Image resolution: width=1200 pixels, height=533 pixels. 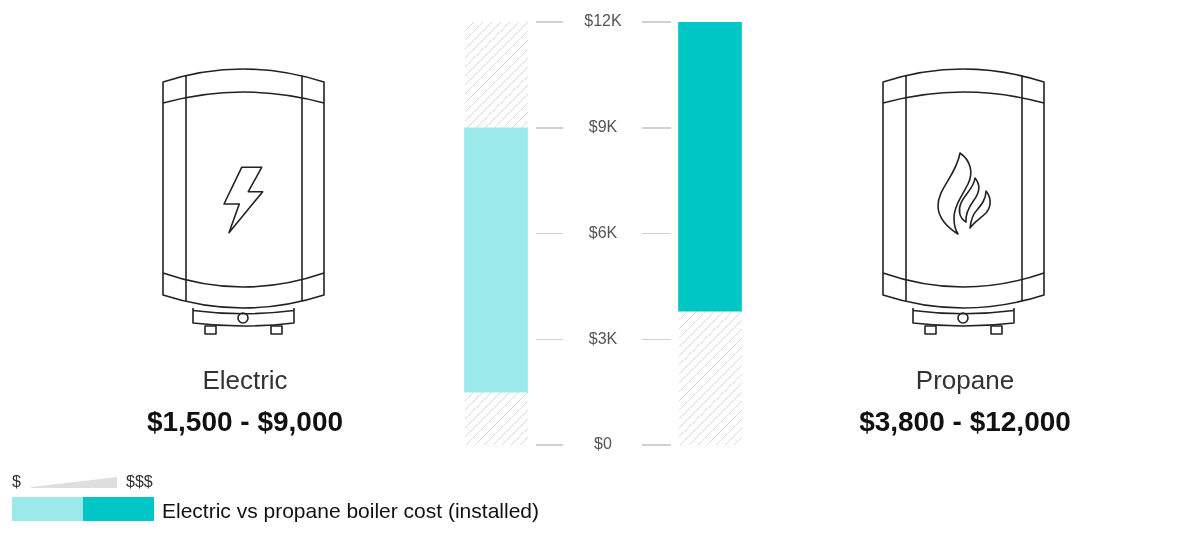 What do you see at coordinates (245, 380) in the screenshot?
I see `x-tick-label: Electric` at bounding box center [245, 380].